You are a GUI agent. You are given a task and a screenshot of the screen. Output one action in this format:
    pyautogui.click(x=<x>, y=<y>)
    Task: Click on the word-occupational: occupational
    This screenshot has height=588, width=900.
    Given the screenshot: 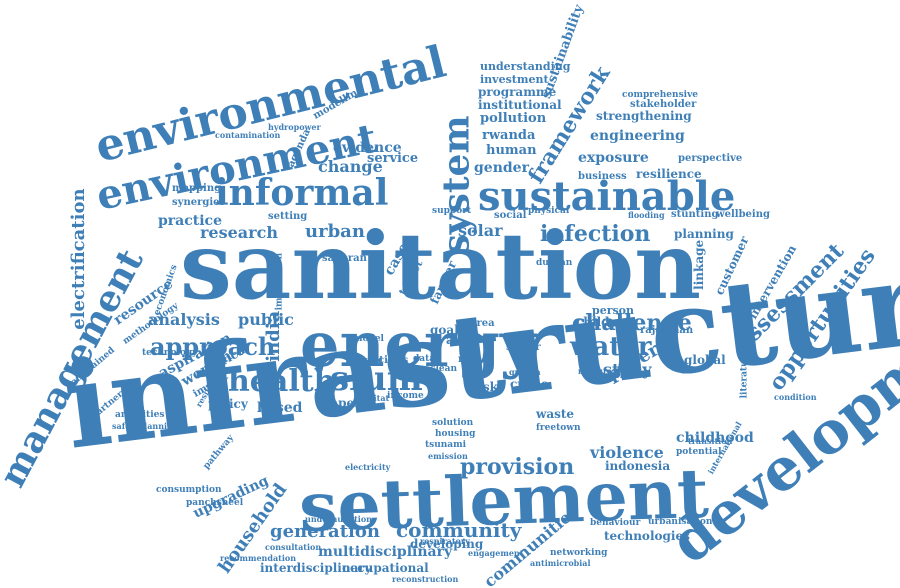 What is the action you would take?
    pyautogui.click(x=385, y=568)
    